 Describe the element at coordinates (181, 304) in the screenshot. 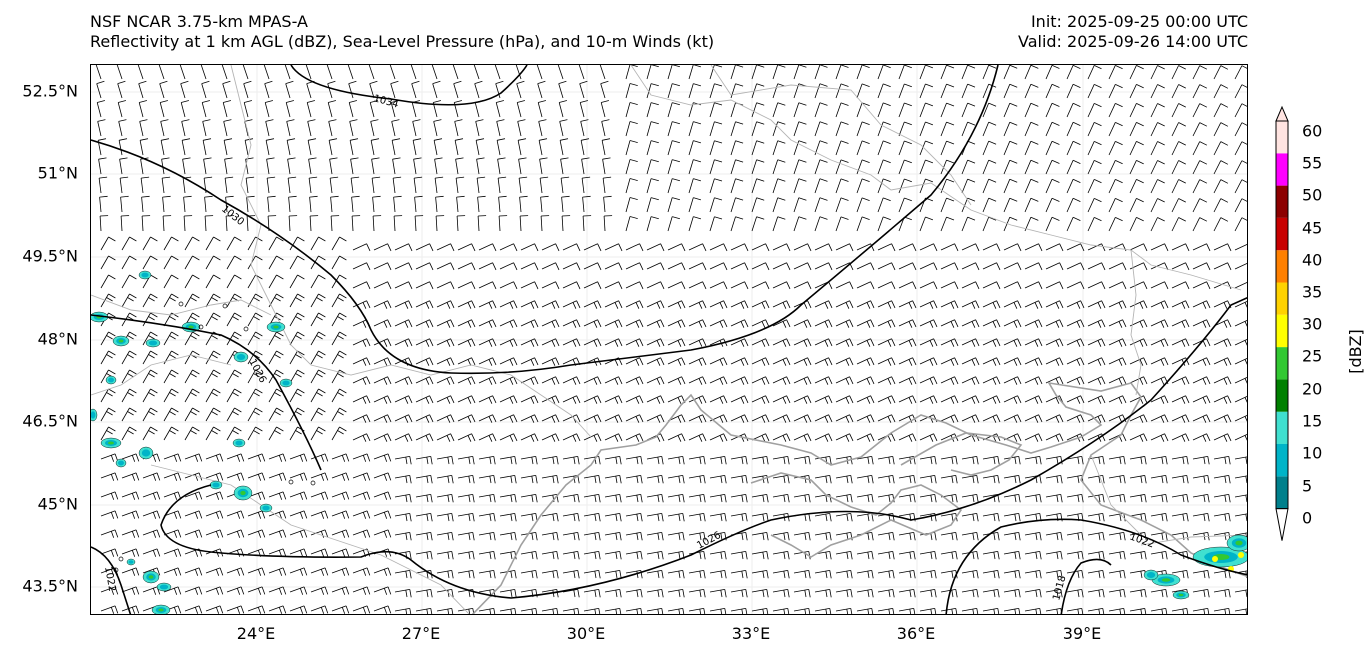

I see `light-echo` at that location.